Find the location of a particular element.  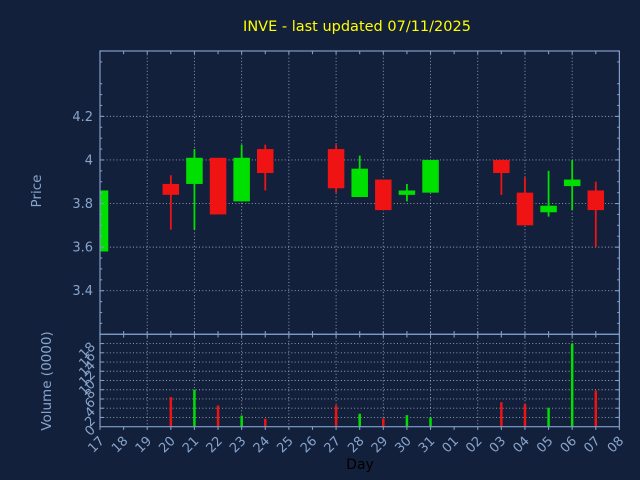

x-tick-label: 22 is located at coordinates (215, 445).